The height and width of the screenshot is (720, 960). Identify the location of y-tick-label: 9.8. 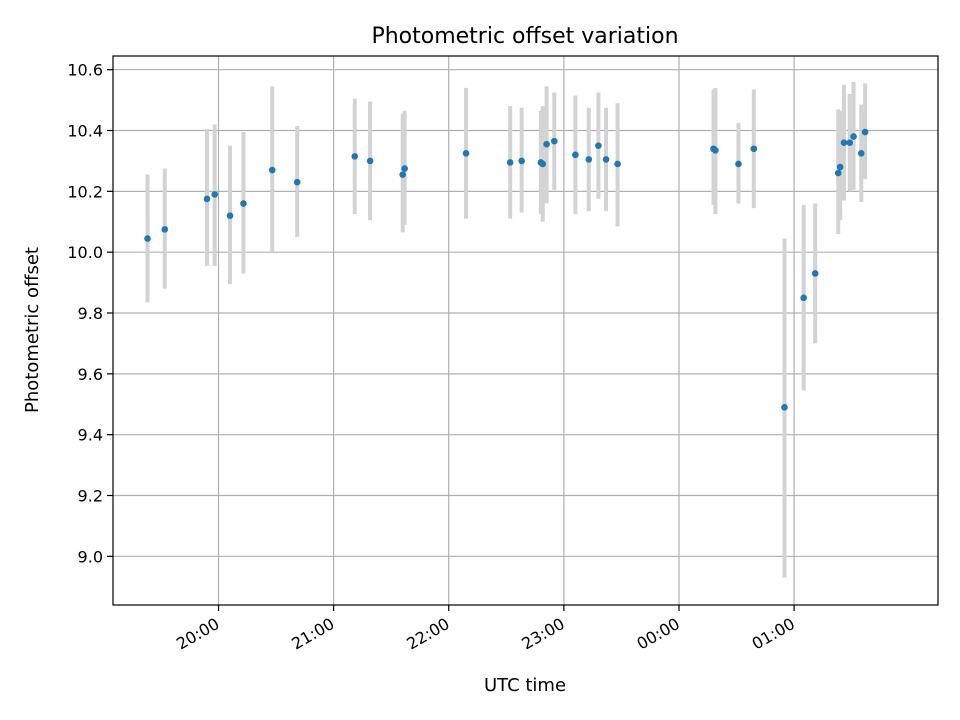
(90, 313).